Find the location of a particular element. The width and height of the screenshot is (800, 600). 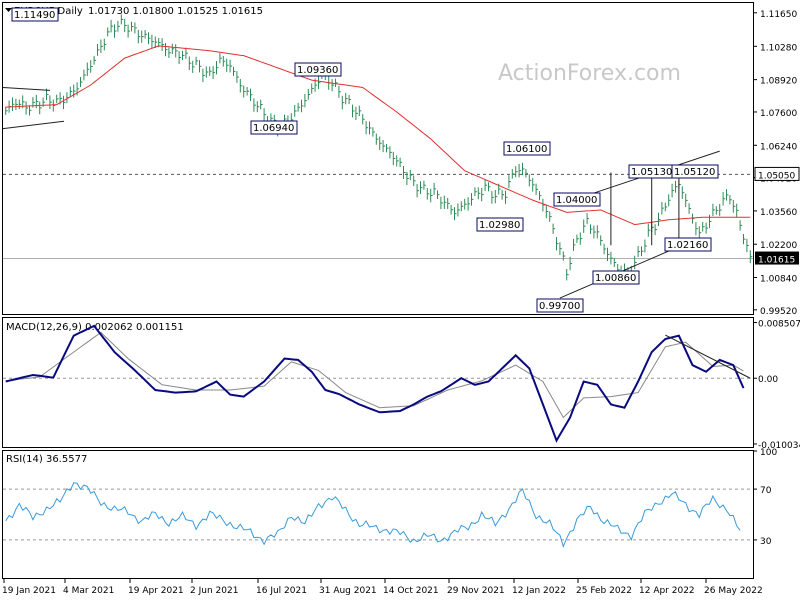

macd-axis-label: 0.008507 is located at coordinates (779, 325).